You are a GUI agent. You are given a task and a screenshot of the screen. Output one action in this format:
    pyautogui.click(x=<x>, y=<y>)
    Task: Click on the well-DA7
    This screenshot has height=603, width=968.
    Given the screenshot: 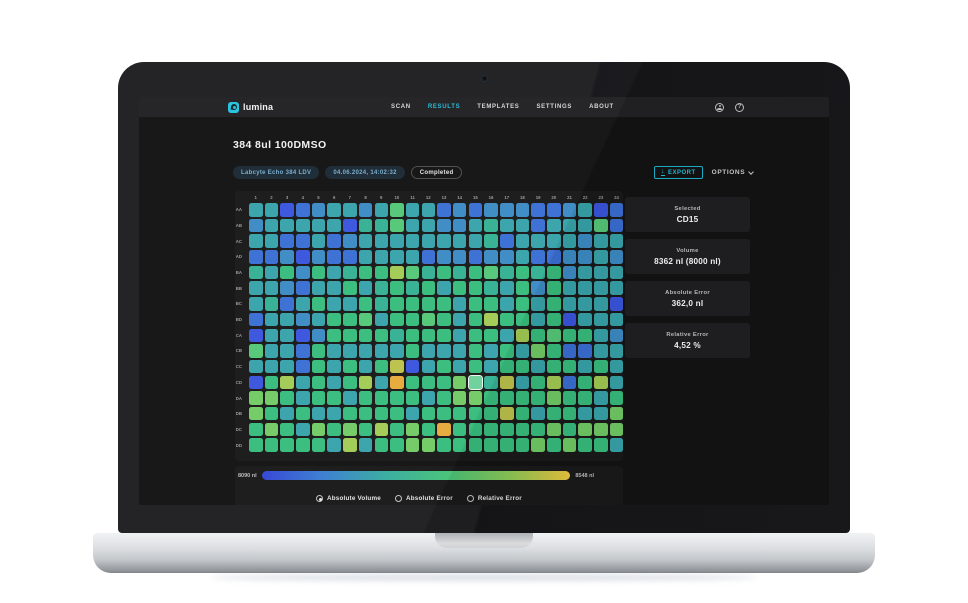 What is the action you would take?
    pyautogui.click(x=350, y=398)
    